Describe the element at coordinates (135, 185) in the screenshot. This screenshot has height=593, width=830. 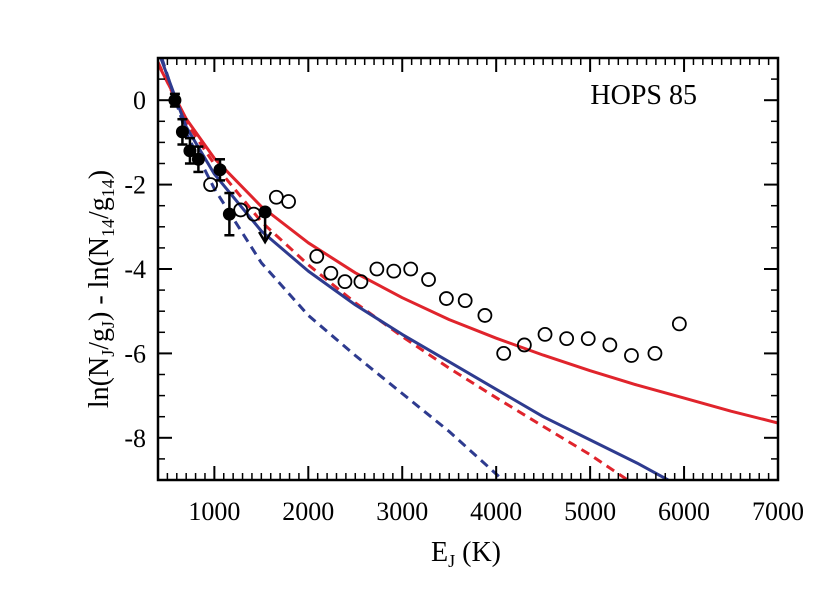
I see `y-tick-label-2: -2` at that location.